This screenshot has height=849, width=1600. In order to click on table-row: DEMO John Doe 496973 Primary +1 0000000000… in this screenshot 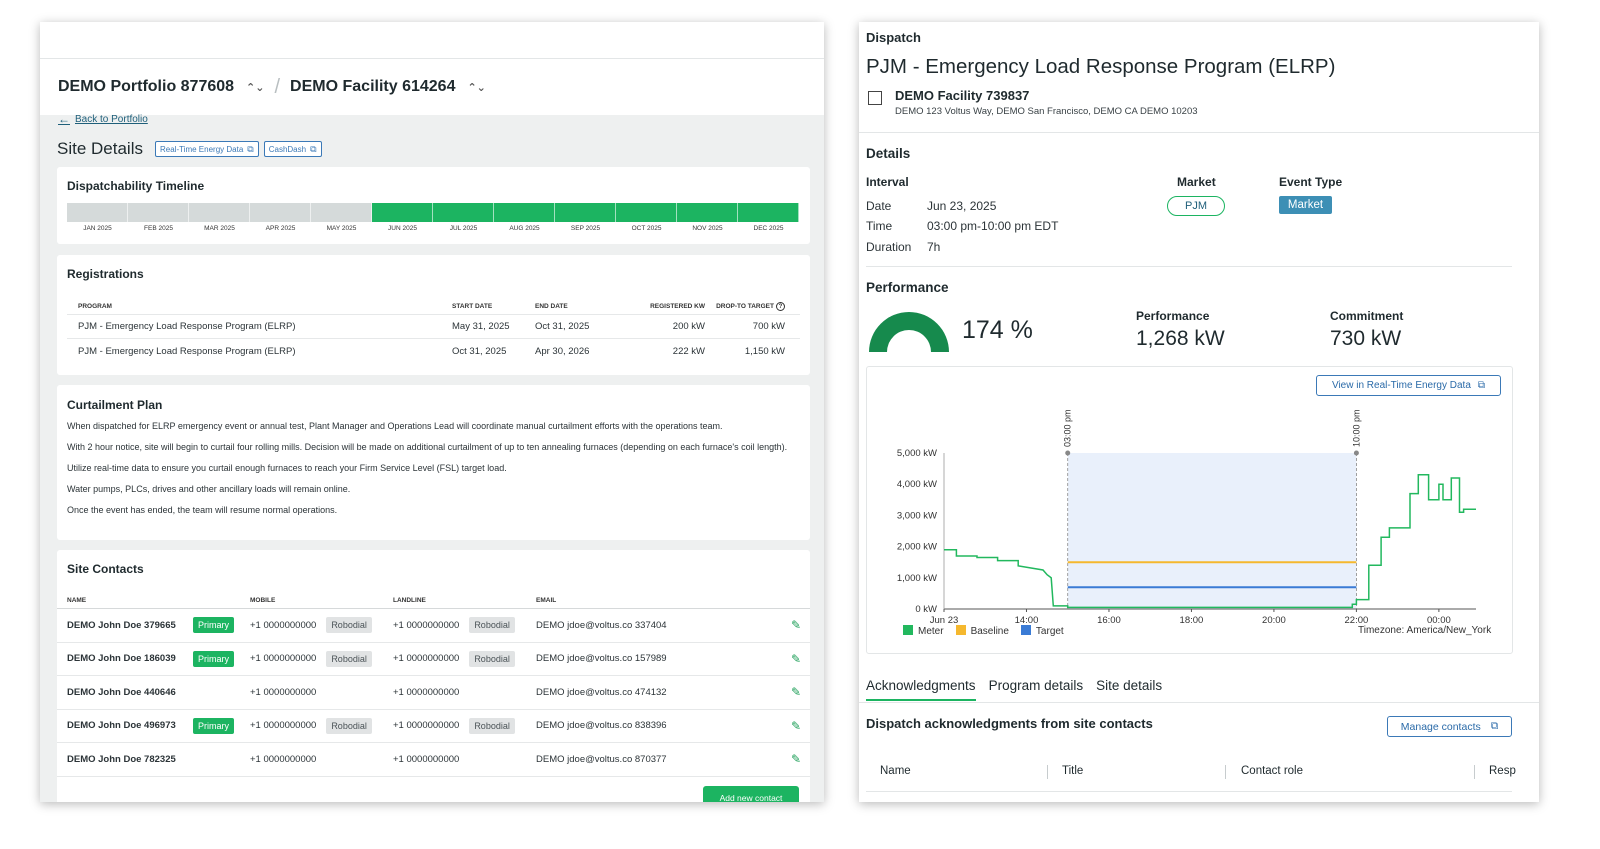, I will do `click(433, 726)`.